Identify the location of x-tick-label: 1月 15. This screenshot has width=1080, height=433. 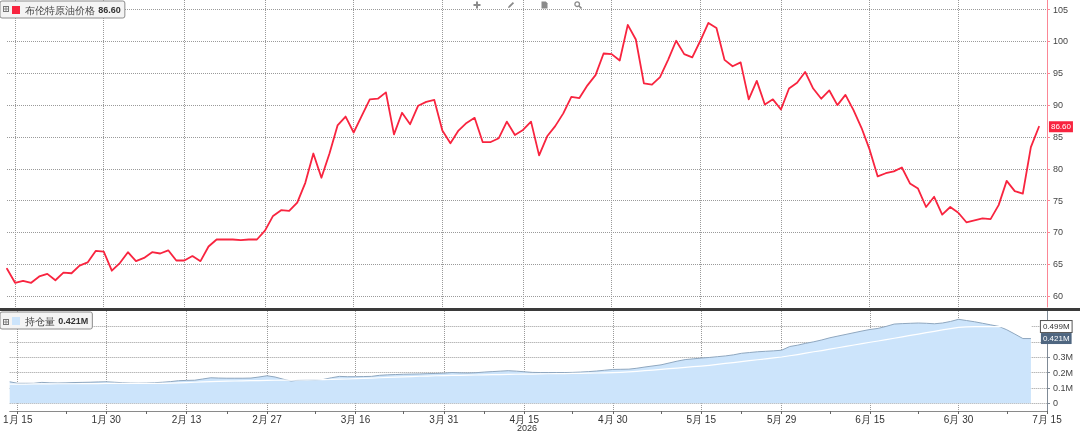
(18, 419).